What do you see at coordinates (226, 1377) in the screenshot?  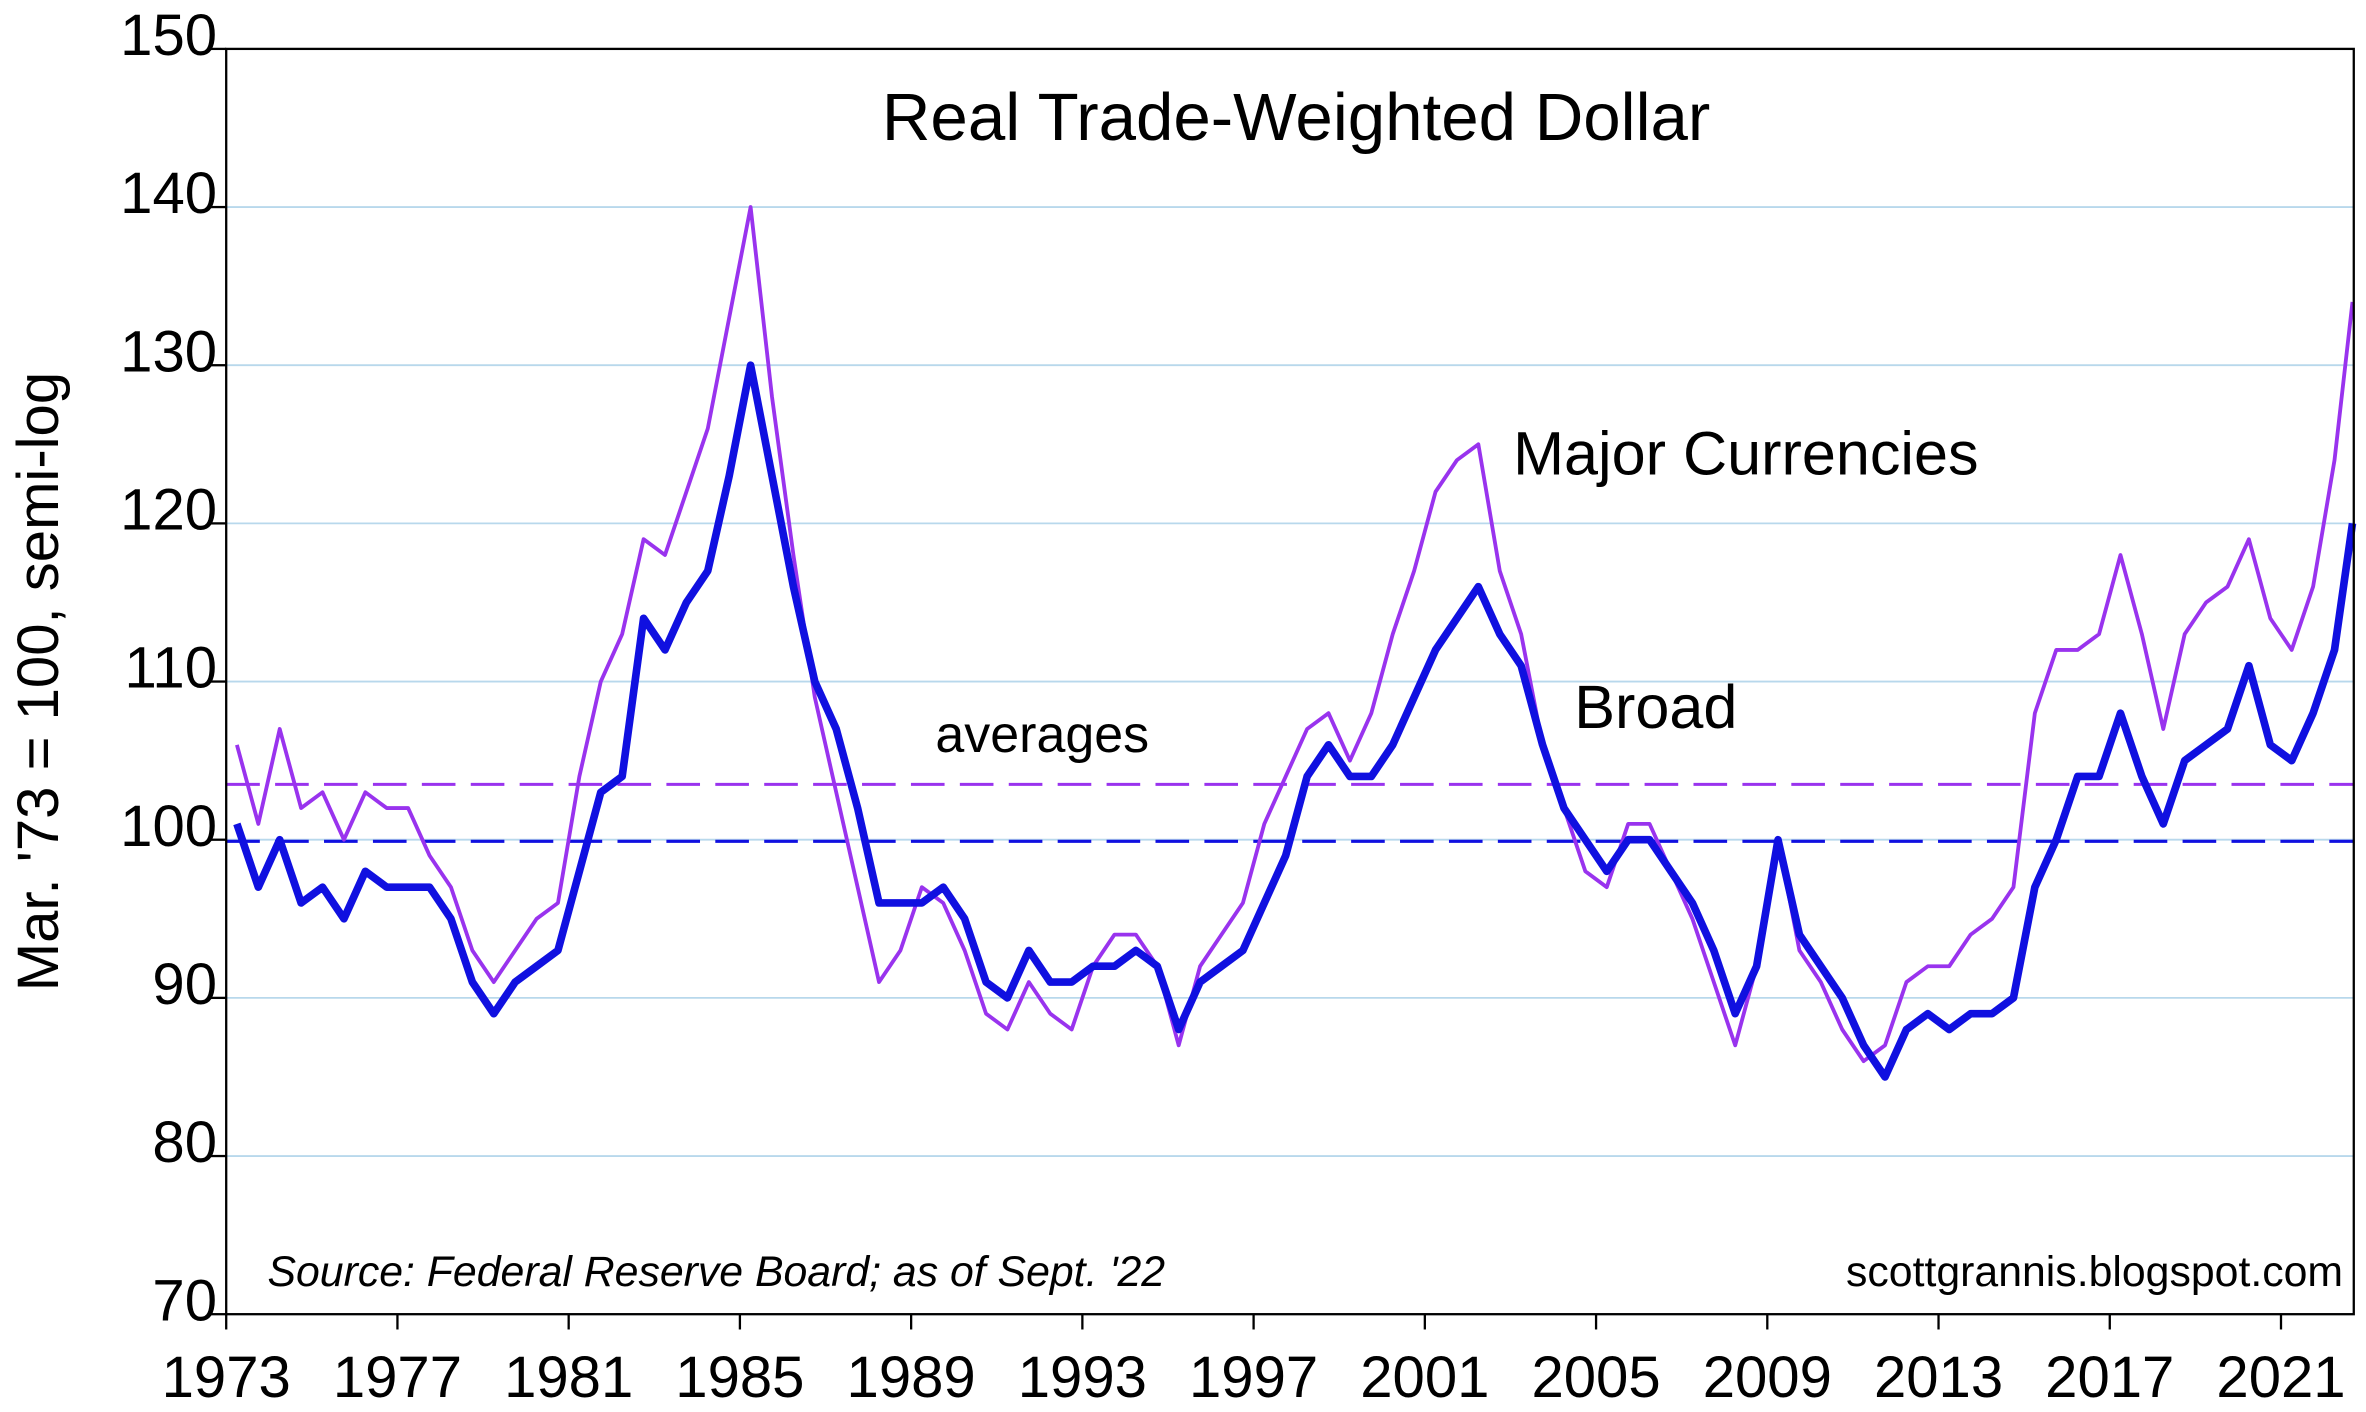 I see `x-tick-label: 1973` at bounding box center [226, 1377].